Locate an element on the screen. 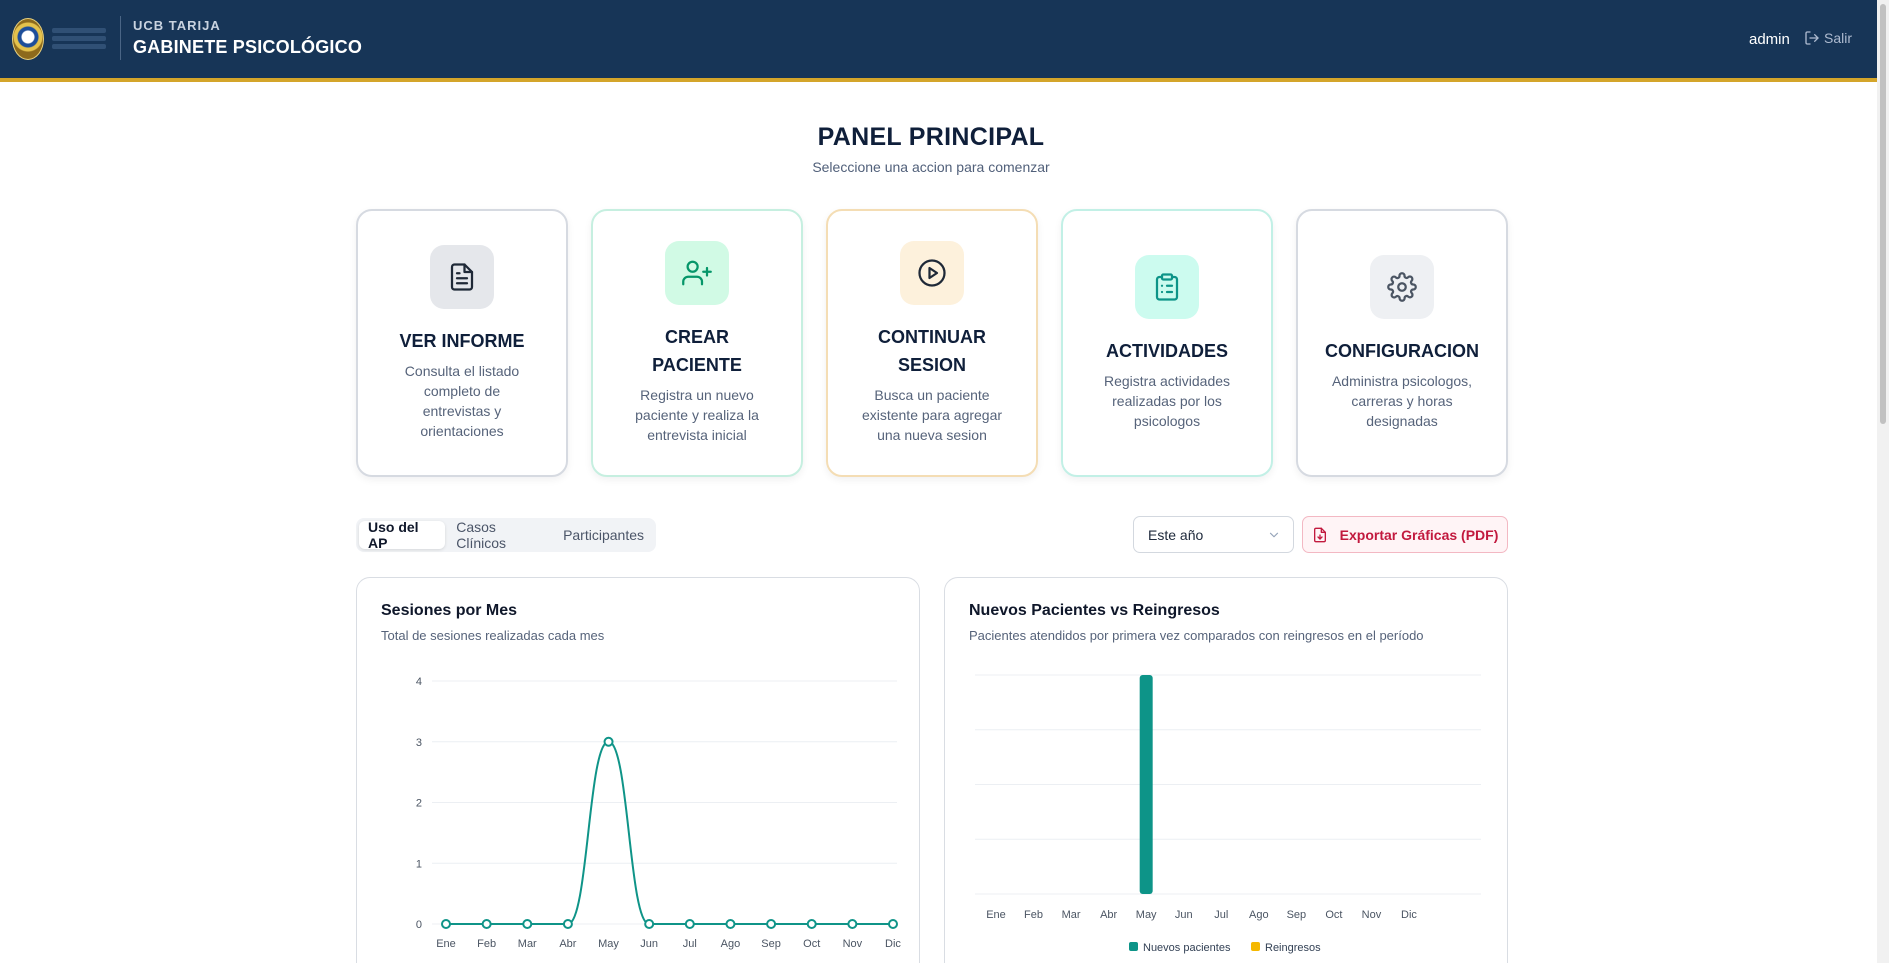 Image resolution: width=1889 pixels, height=963 pixels. tab-participantes: Participantes is located at coordinates (603, 535).